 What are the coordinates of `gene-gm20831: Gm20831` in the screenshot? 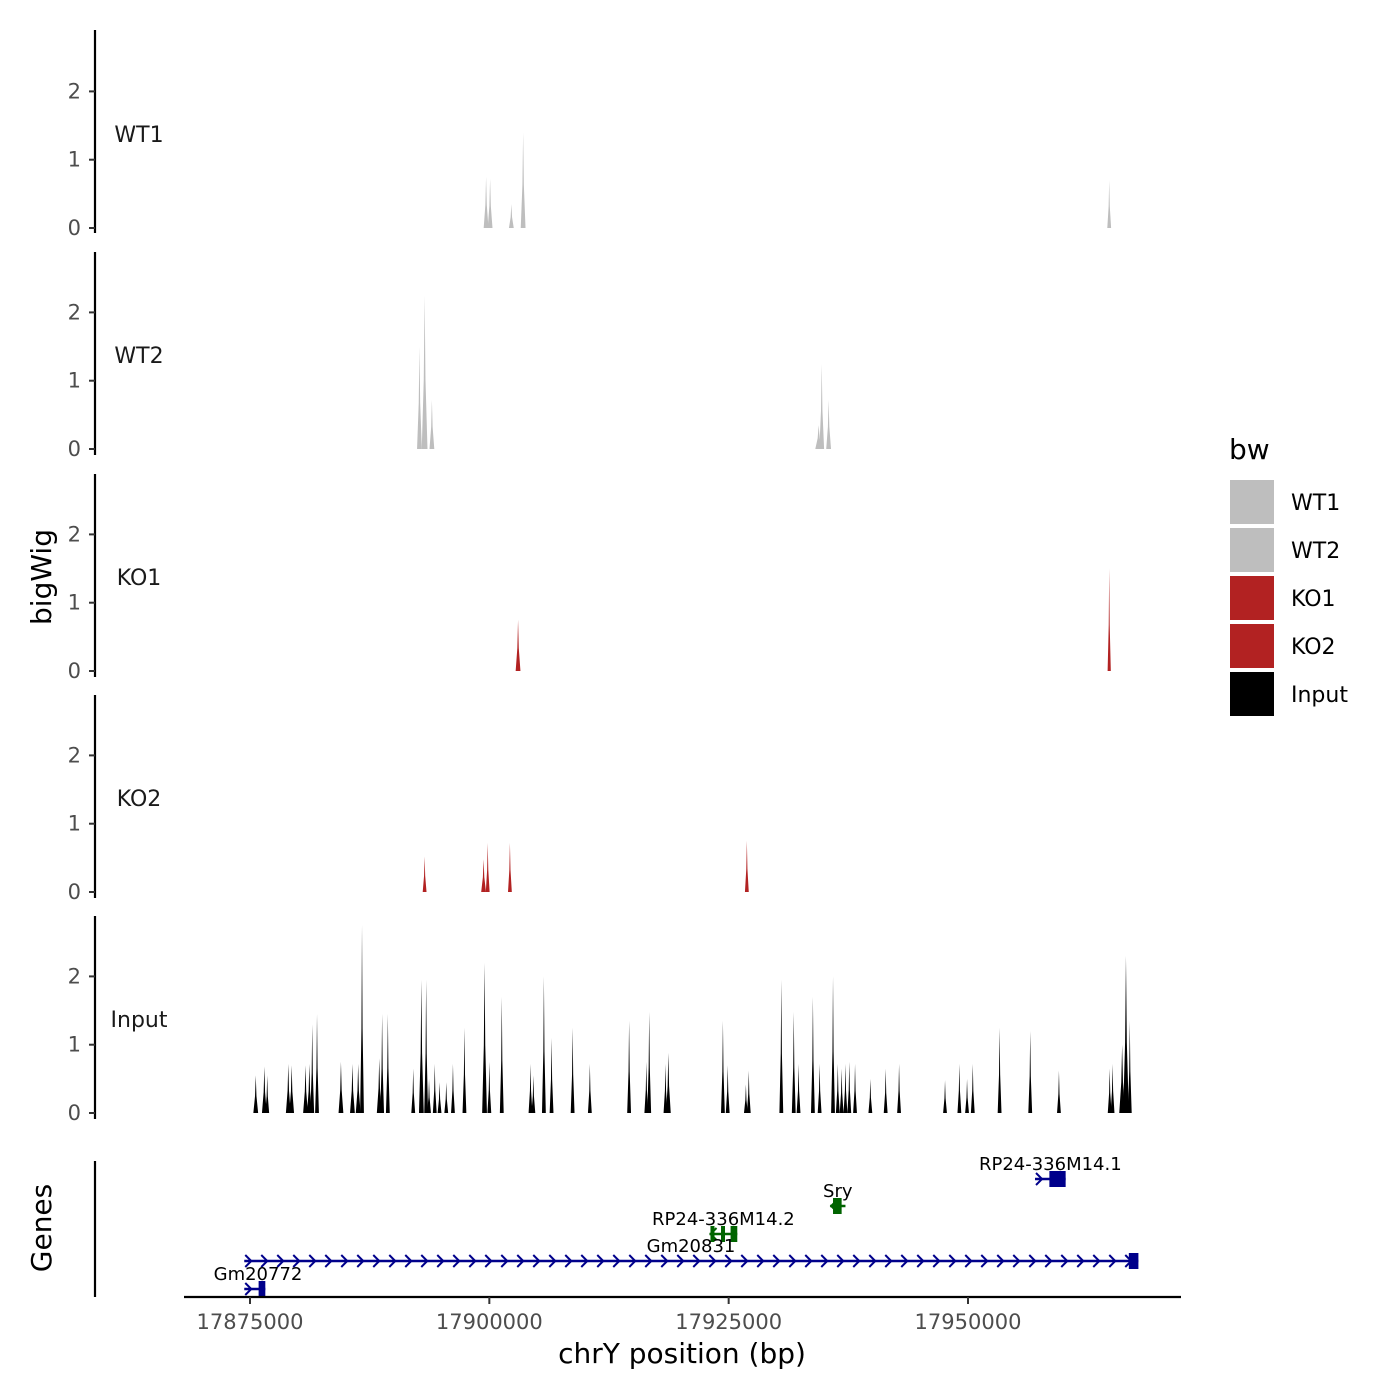 It's located at (691, 1252).